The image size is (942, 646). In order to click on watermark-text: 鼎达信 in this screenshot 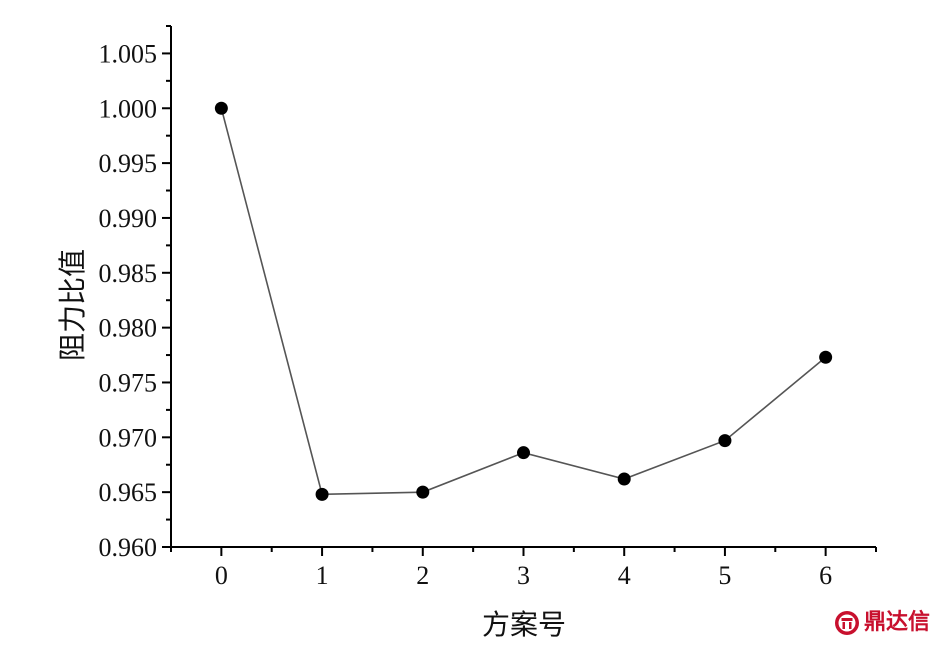, I will do `click(896, 622)`.